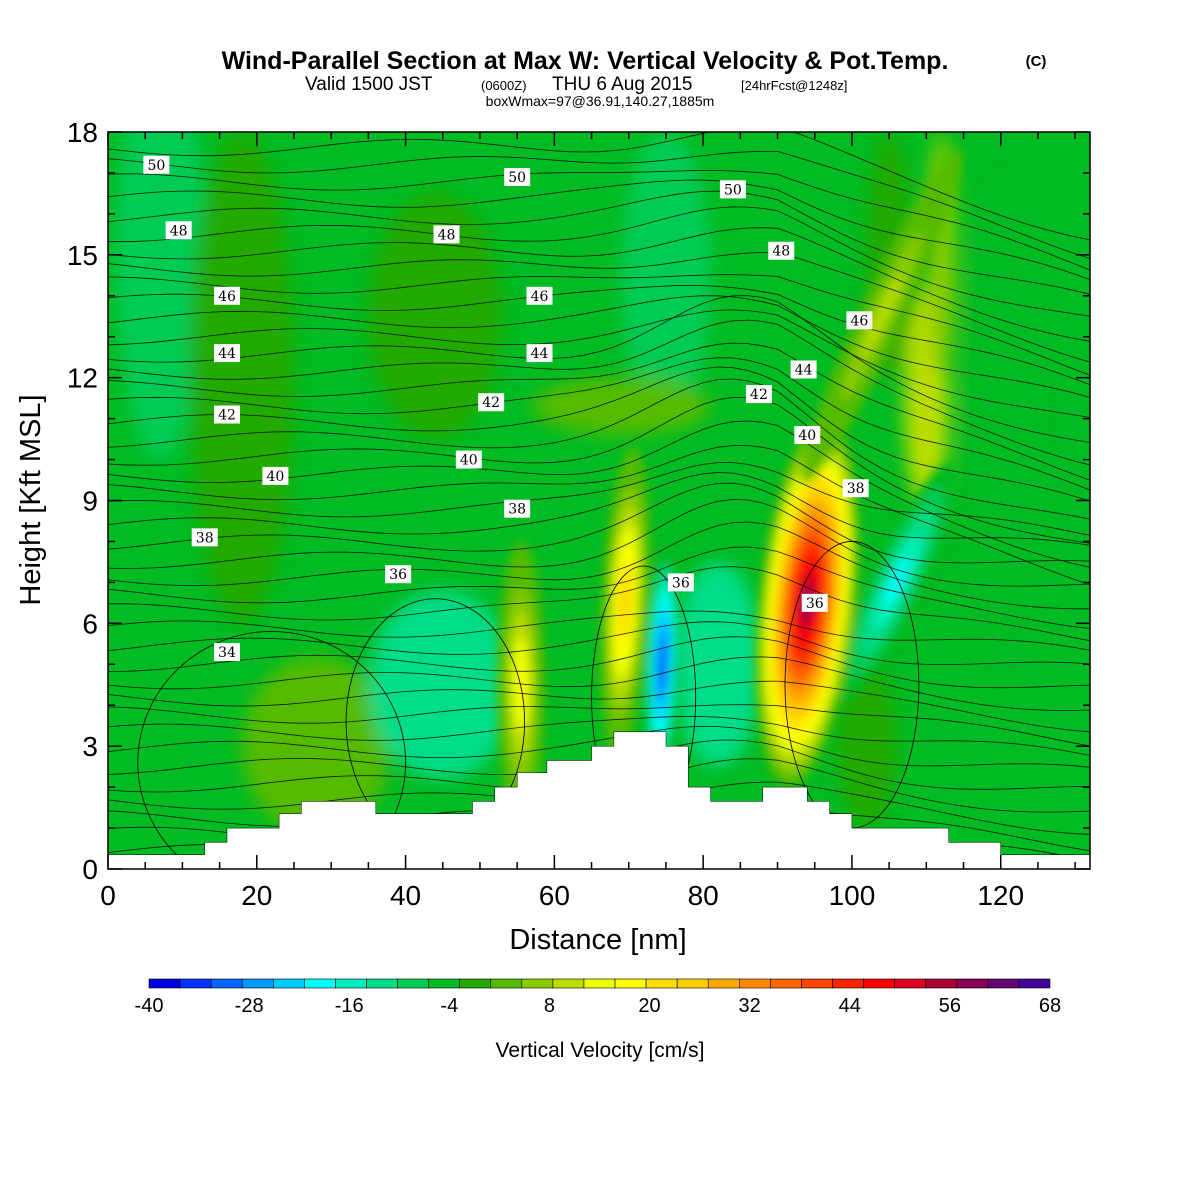  What do you see at coordinates (622, 84) in the screenshot?
I see `valid-date: THU 6 Aug 2015` at bounding box center [622, 84].